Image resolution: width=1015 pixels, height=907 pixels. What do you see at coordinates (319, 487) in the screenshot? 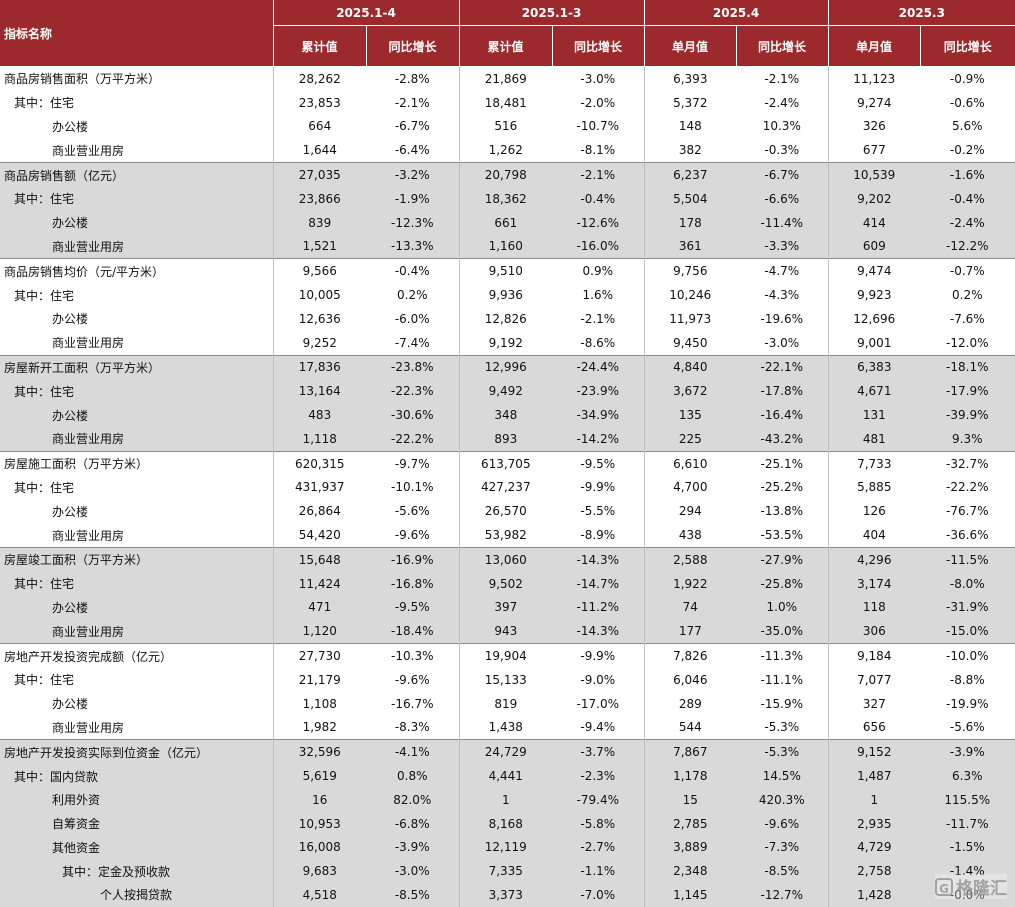
I see `value-cell: 431,937` at bounding box center [319, 487].